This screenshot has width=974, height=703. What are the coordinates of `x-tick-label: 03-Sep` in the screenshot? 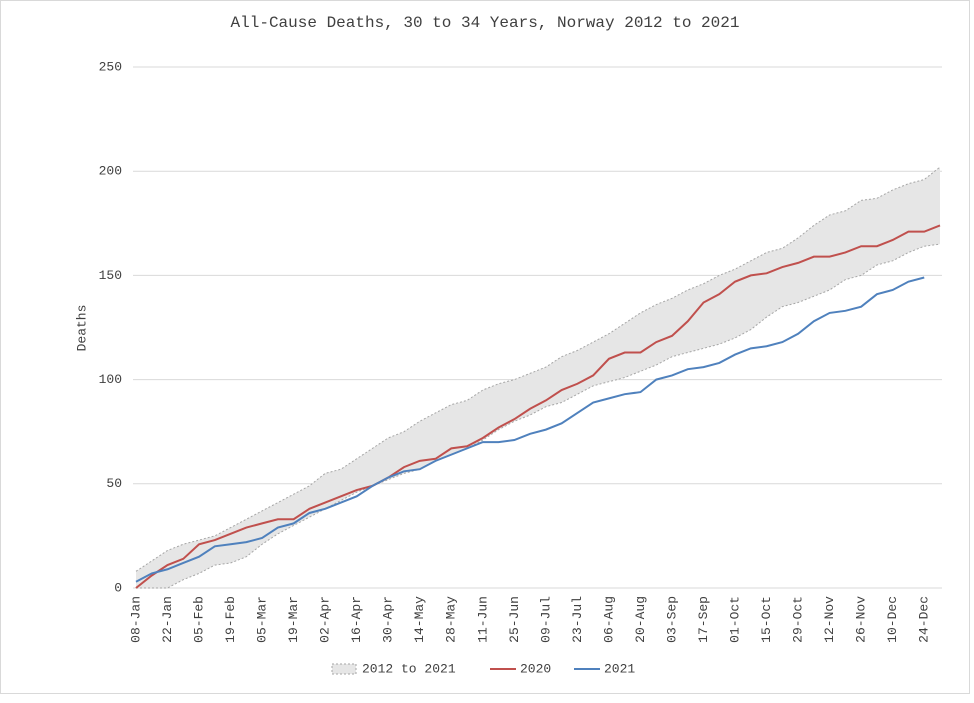 It's located at (671, 619).